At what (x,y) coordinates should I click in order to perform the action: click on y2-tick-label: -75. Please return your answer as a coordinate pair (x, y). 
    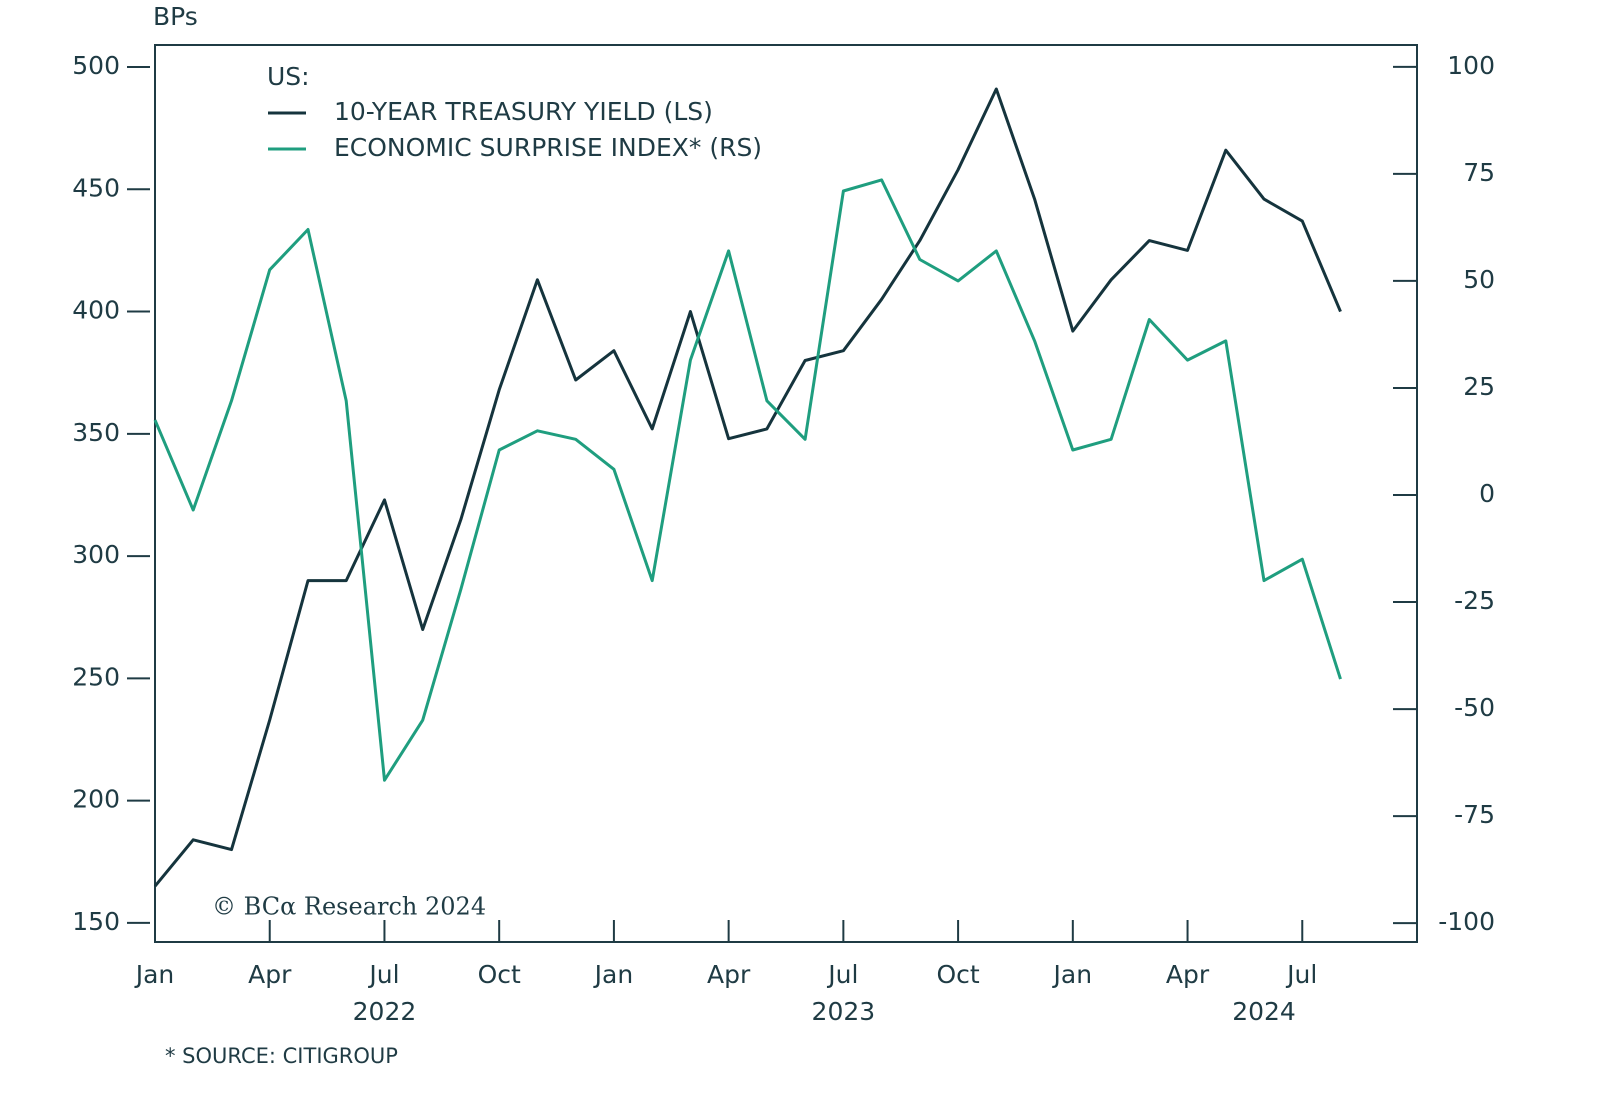
    Looking at the image, I should click on (1474, 814).